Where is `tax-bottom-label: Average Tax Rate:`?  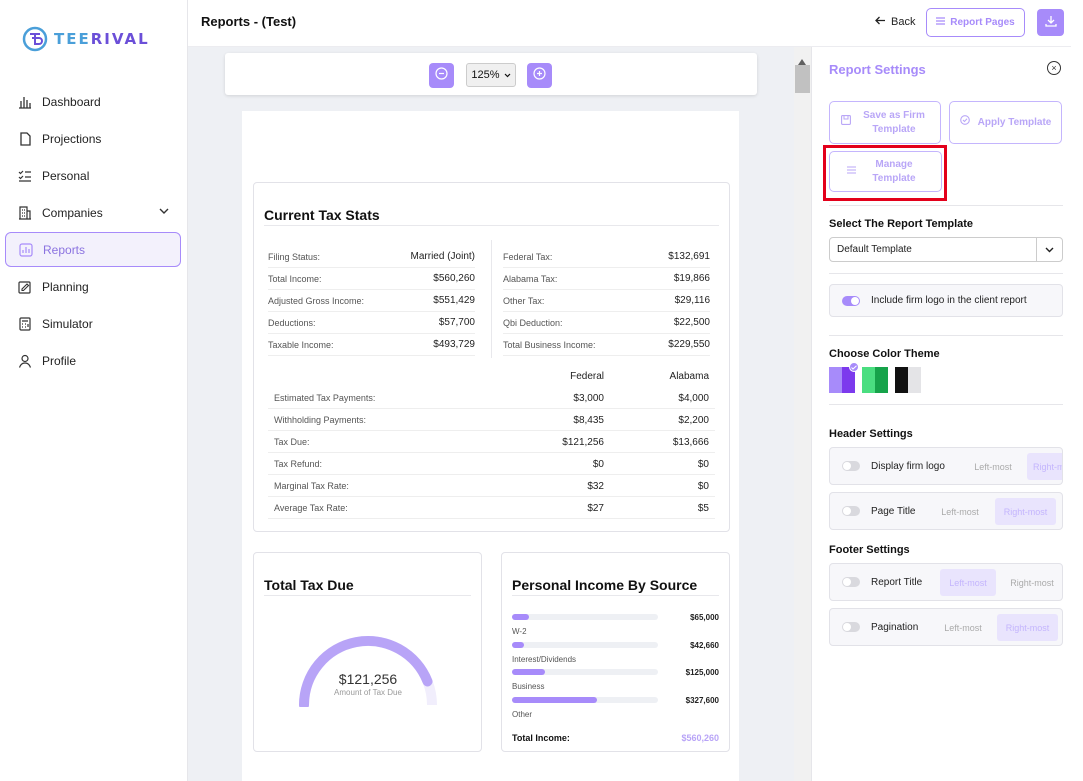
tax-bottom-label: Average Tax Rate: is located at coordinates (311, 508).